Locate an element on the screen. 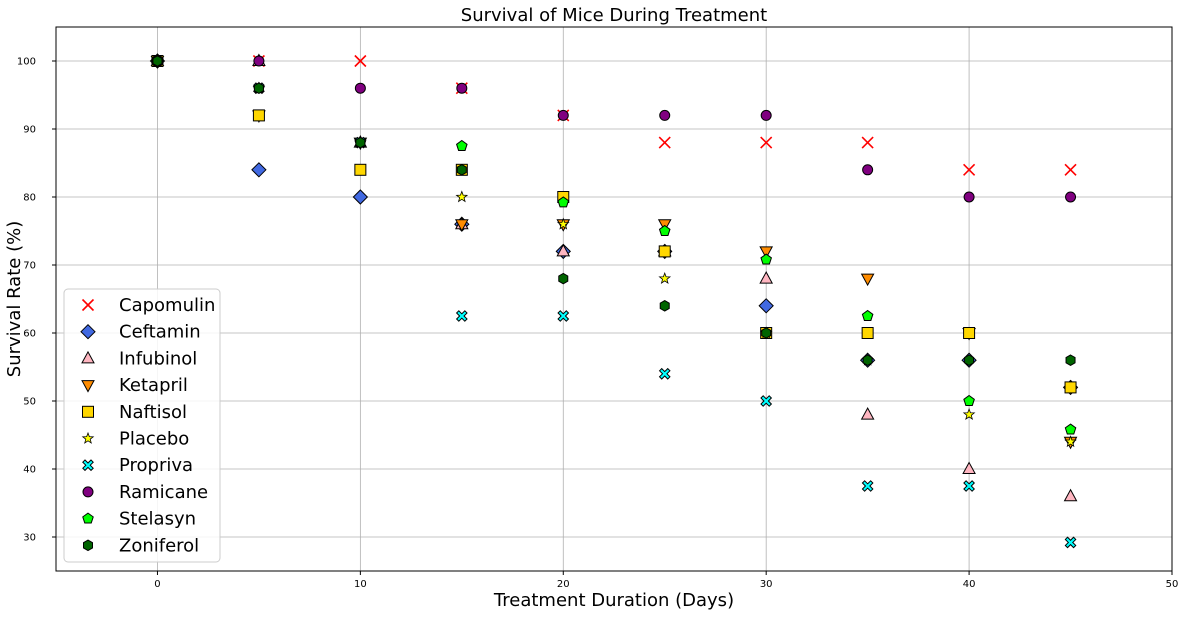 The height and width of the screenshot is (617, 1184). y-tick-label: 40 is located at coordinates (29, 470).